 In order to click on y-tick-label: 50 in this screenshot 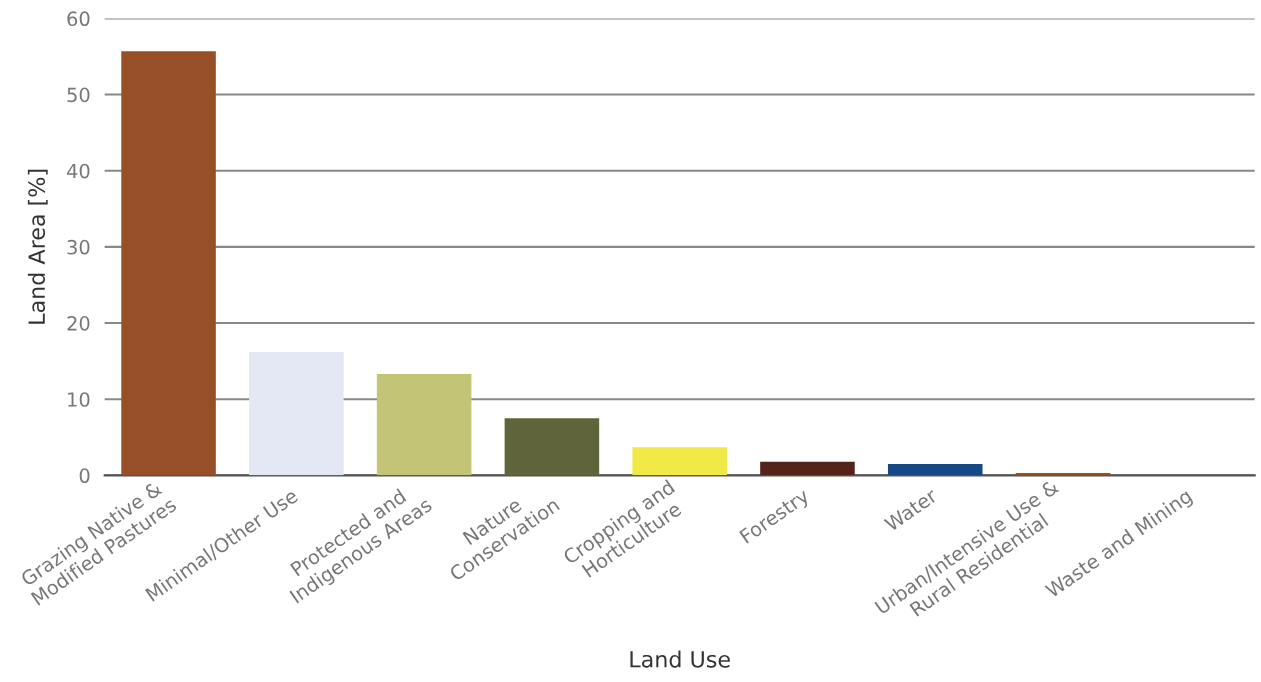, I will do `click(78, 95)`.